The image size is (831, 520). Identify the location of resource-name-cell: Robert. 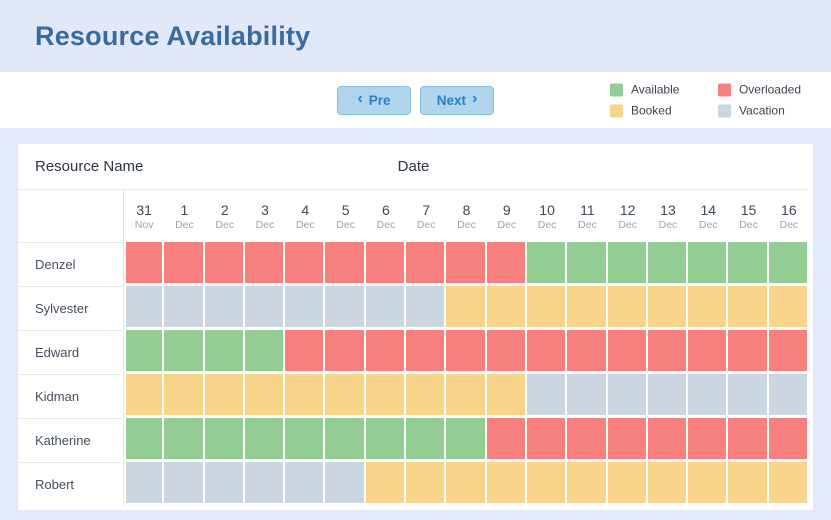
(71, 484).